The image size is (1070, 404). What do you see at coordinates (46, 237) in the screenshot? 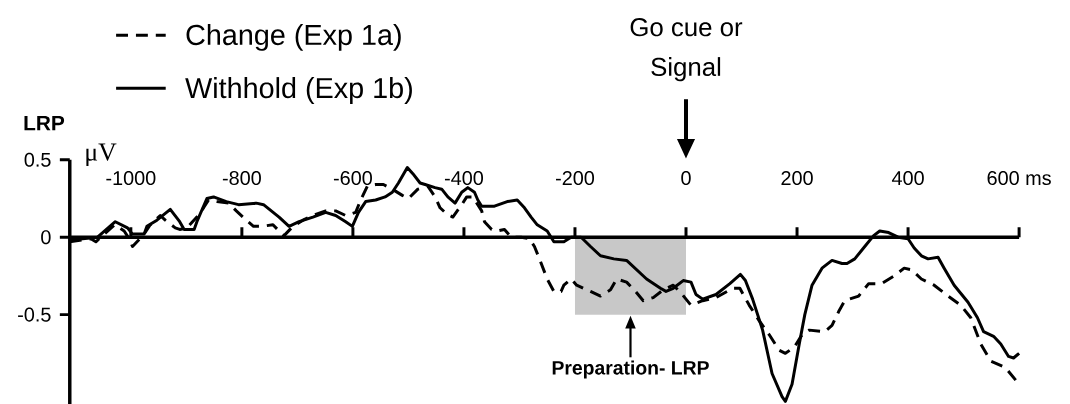
I see `y-tick-label: 0` at bounding box center [46, 237].